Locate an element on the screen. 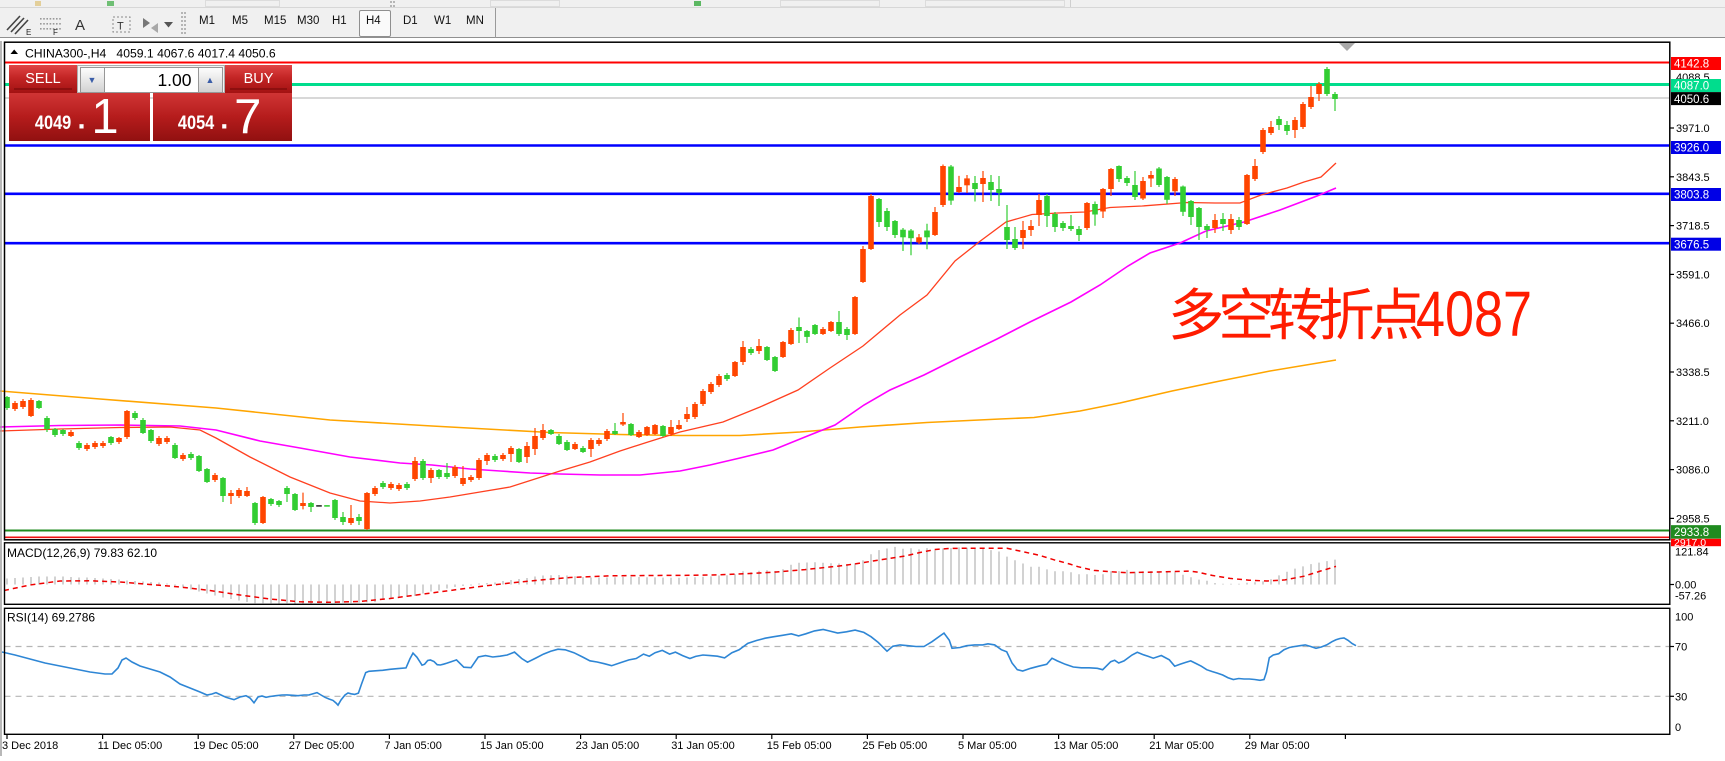 This screenshot has height=761, width=1725. svg-text: 3718.5 is located at coordinates (1693, 227).